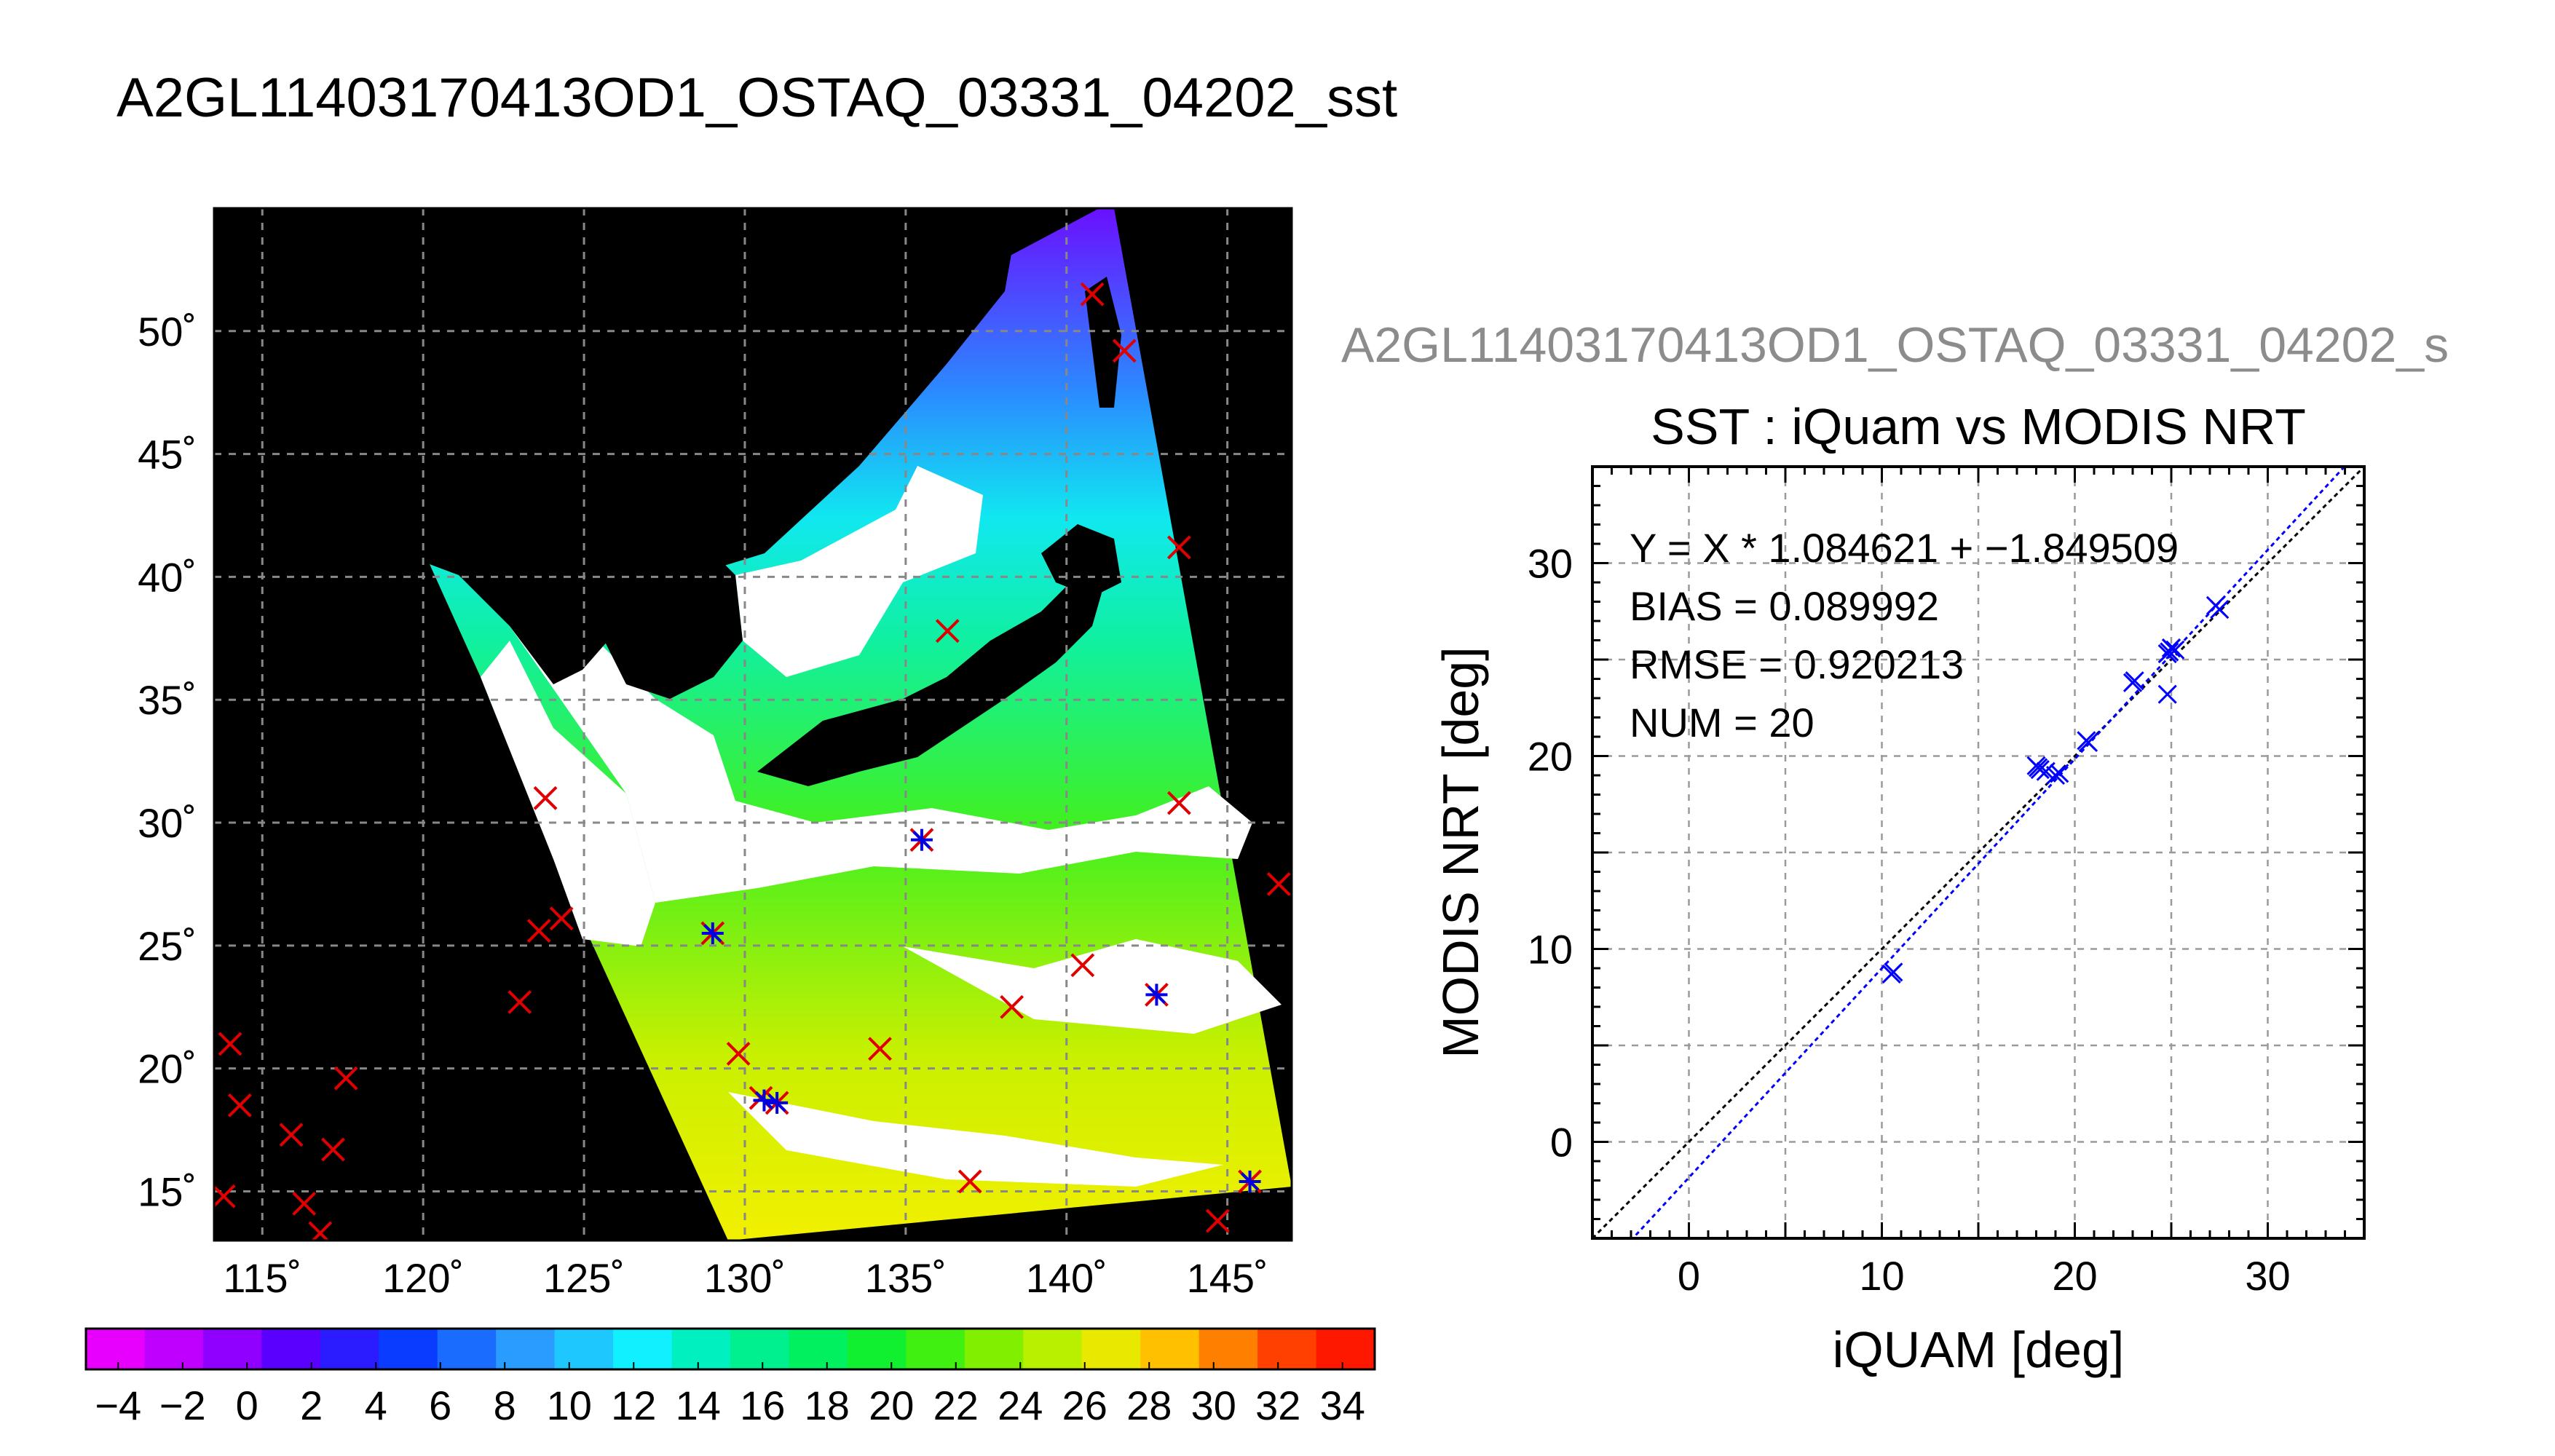  I want to click on y-tick-label: 30, so click(1550, 564).